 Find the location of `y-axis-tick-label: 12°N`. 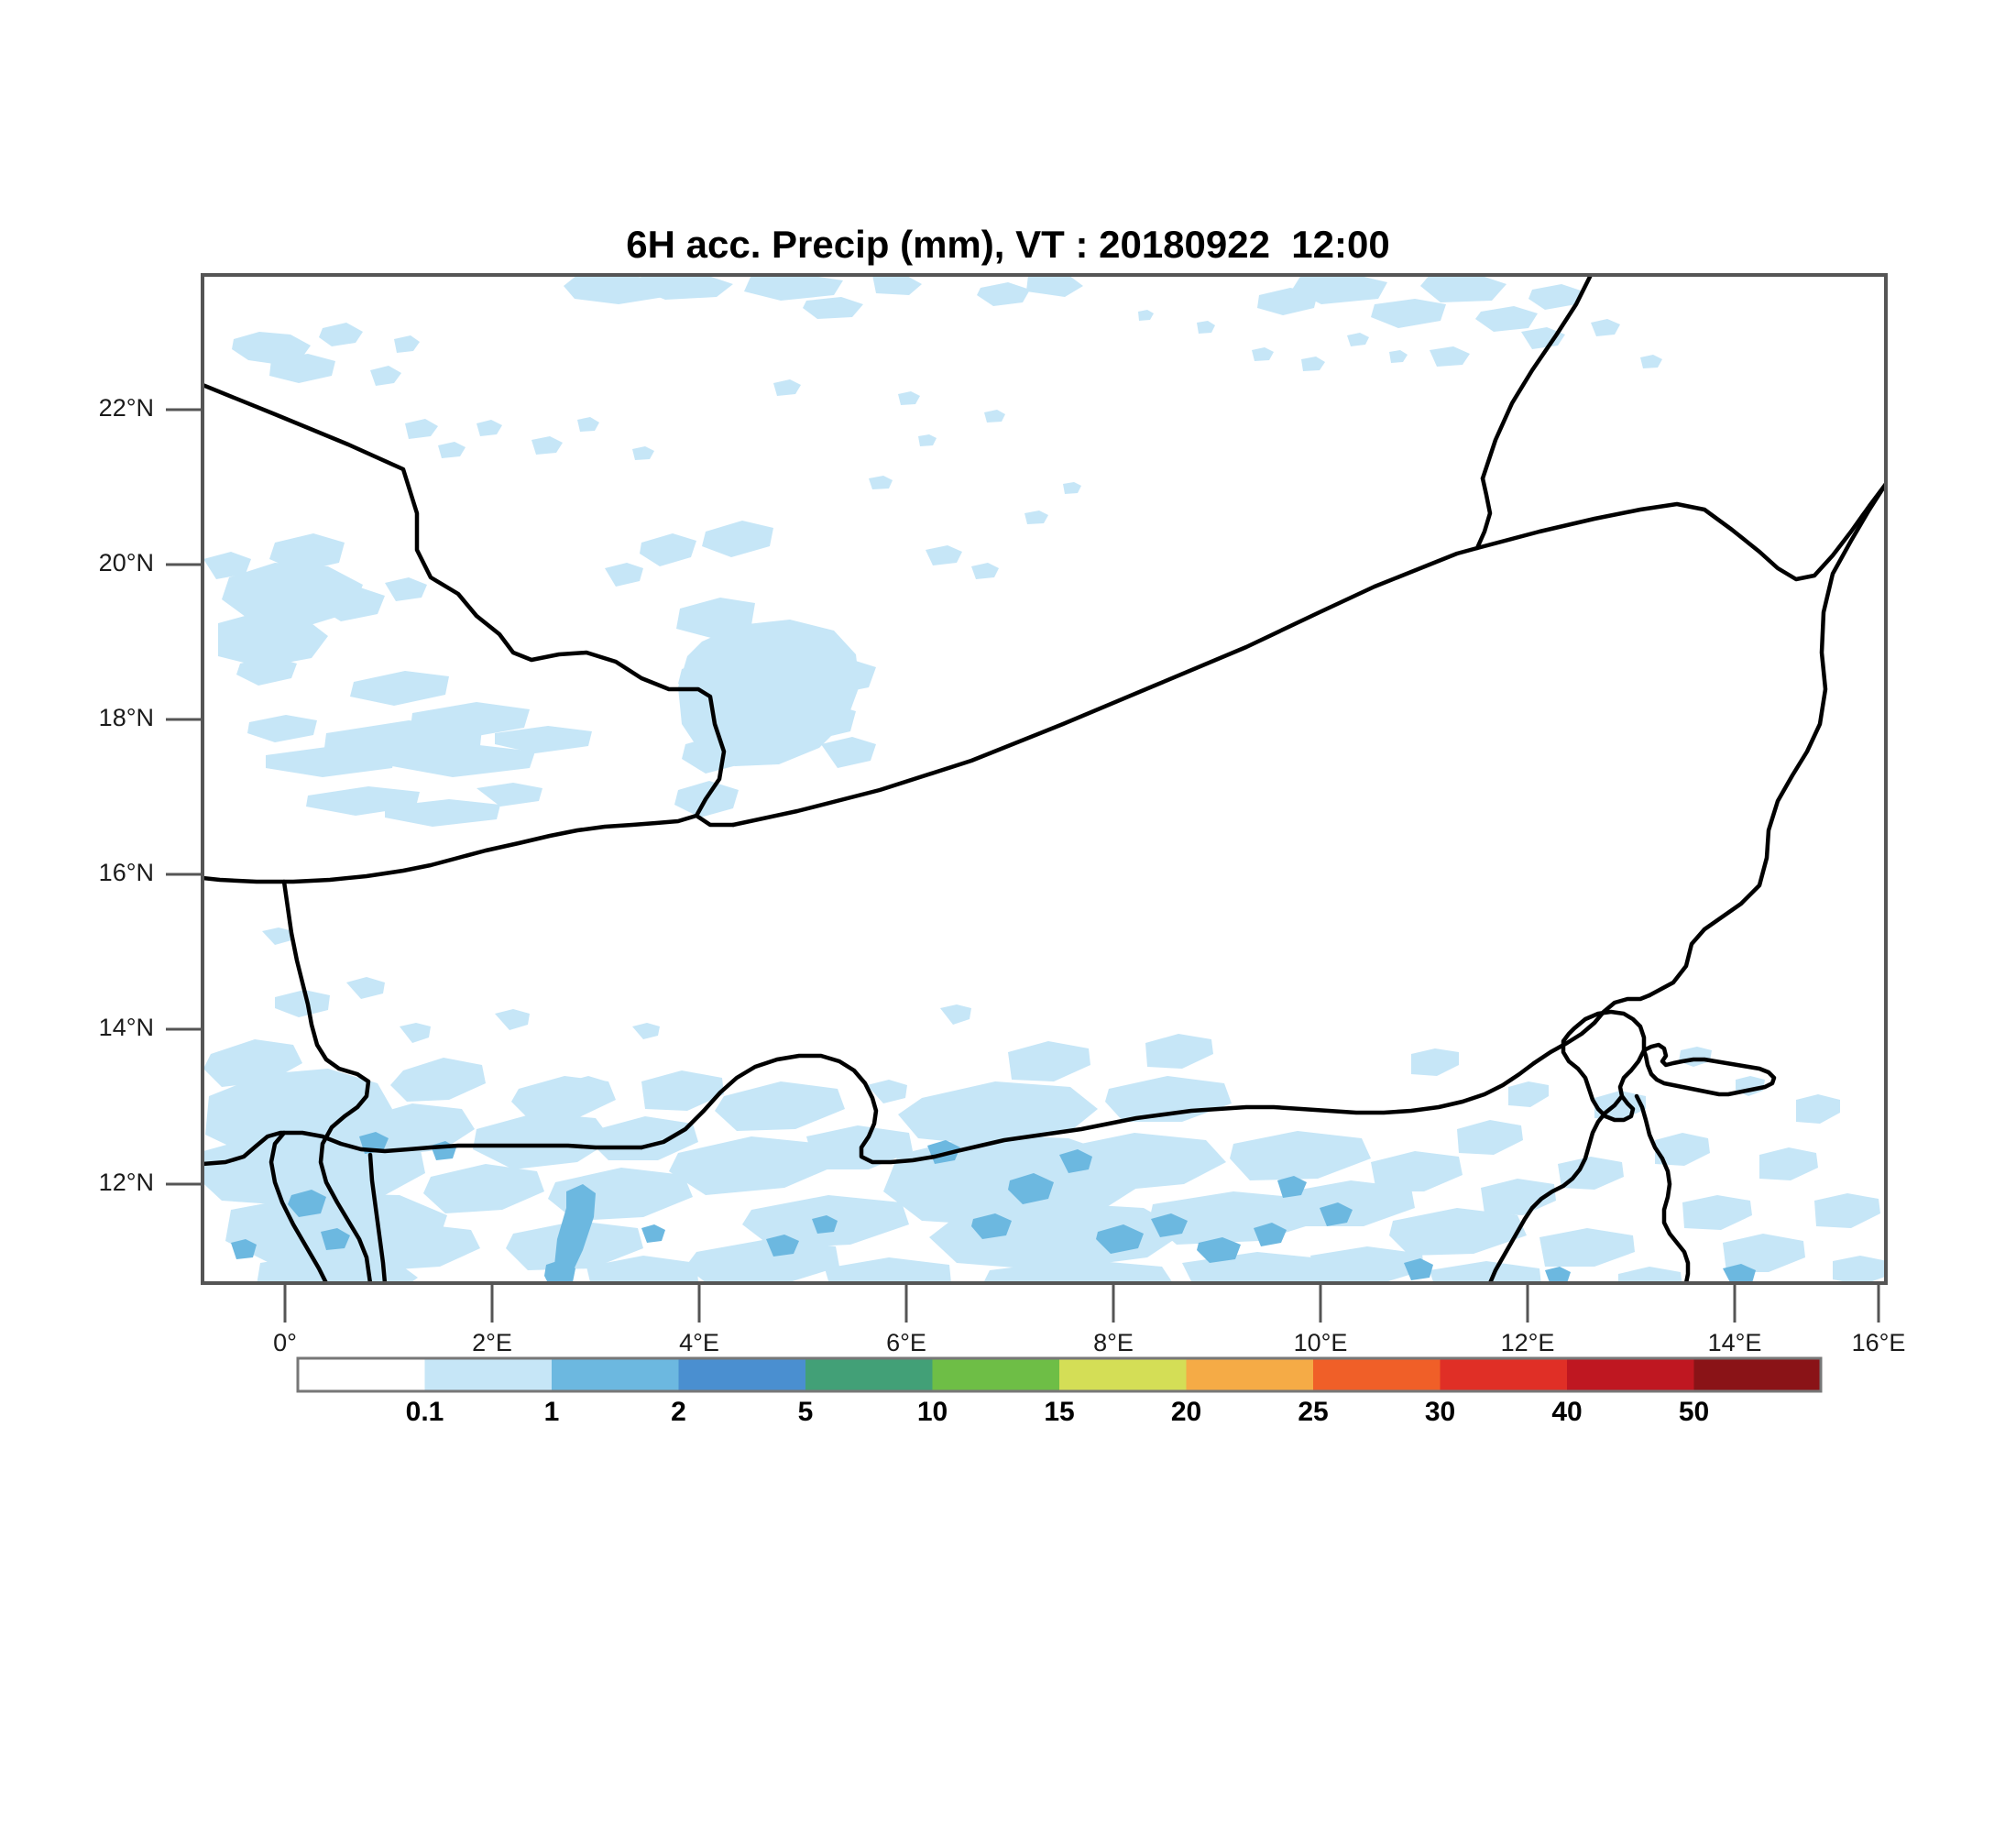

y-axis-tick-label: 12°N is located at coordinates (126, 1182).